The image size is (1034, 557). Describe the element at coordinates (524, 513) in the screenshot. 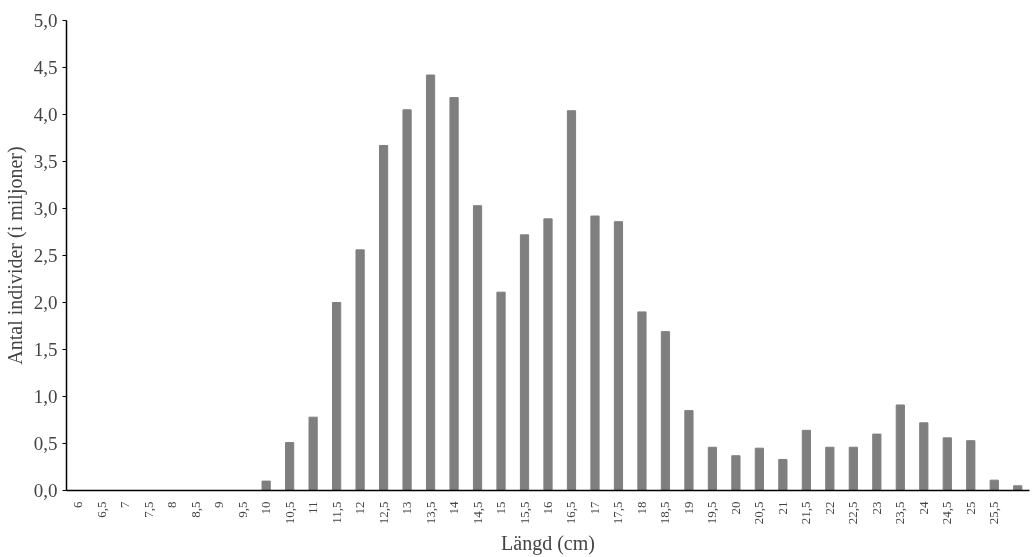

I see `x-tick-label: 15,5` at that location.